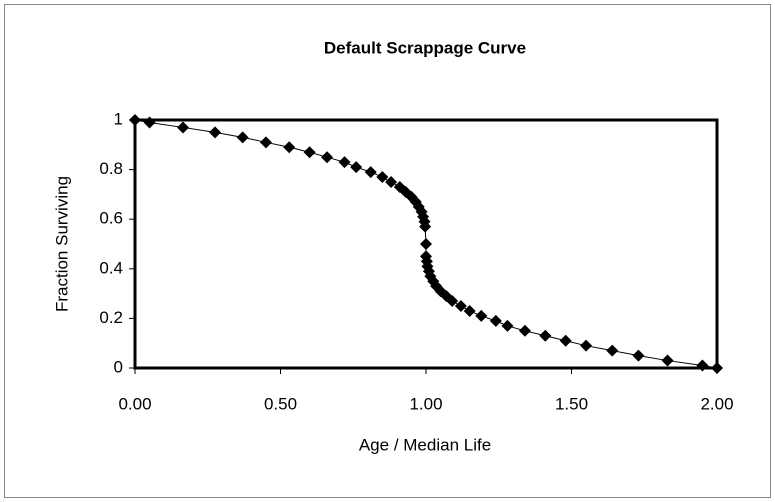 The width and height of the screenshot is (775, 502). Describe the element at coordinates (425, 403) in the screenshot. I see `x-tick-label: 1.00` at that location.